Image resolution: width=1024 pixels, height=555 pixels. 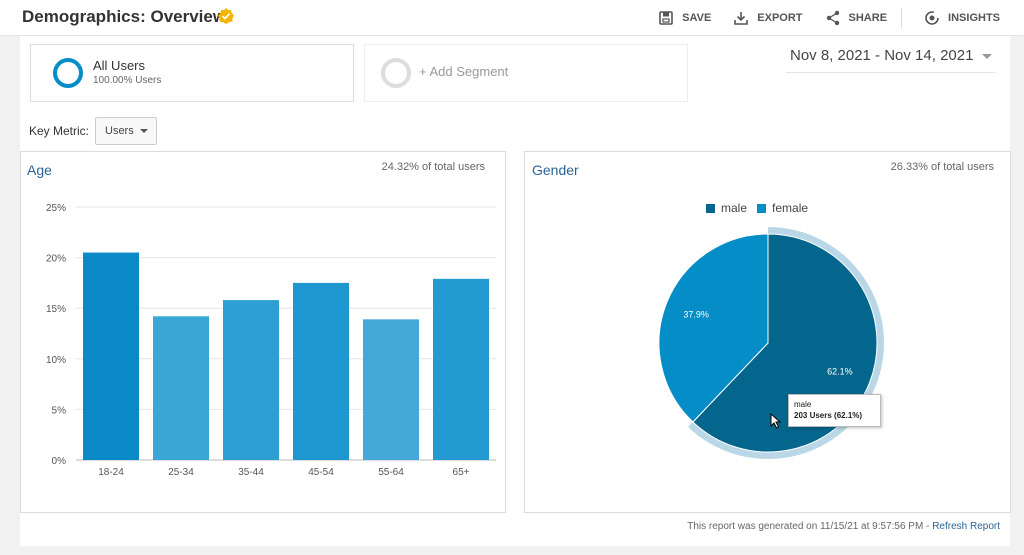 I want to click on page-title: Demographics: Overview, so click(x=124, y=16).